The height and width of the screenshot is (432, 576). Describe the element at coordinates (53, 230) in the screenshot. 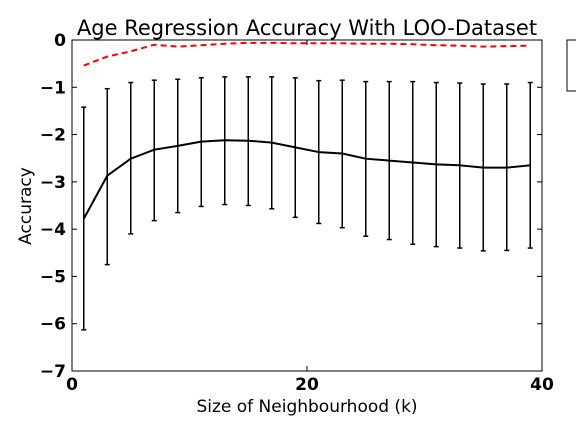

I see `y-tick-label: −4` at that location.